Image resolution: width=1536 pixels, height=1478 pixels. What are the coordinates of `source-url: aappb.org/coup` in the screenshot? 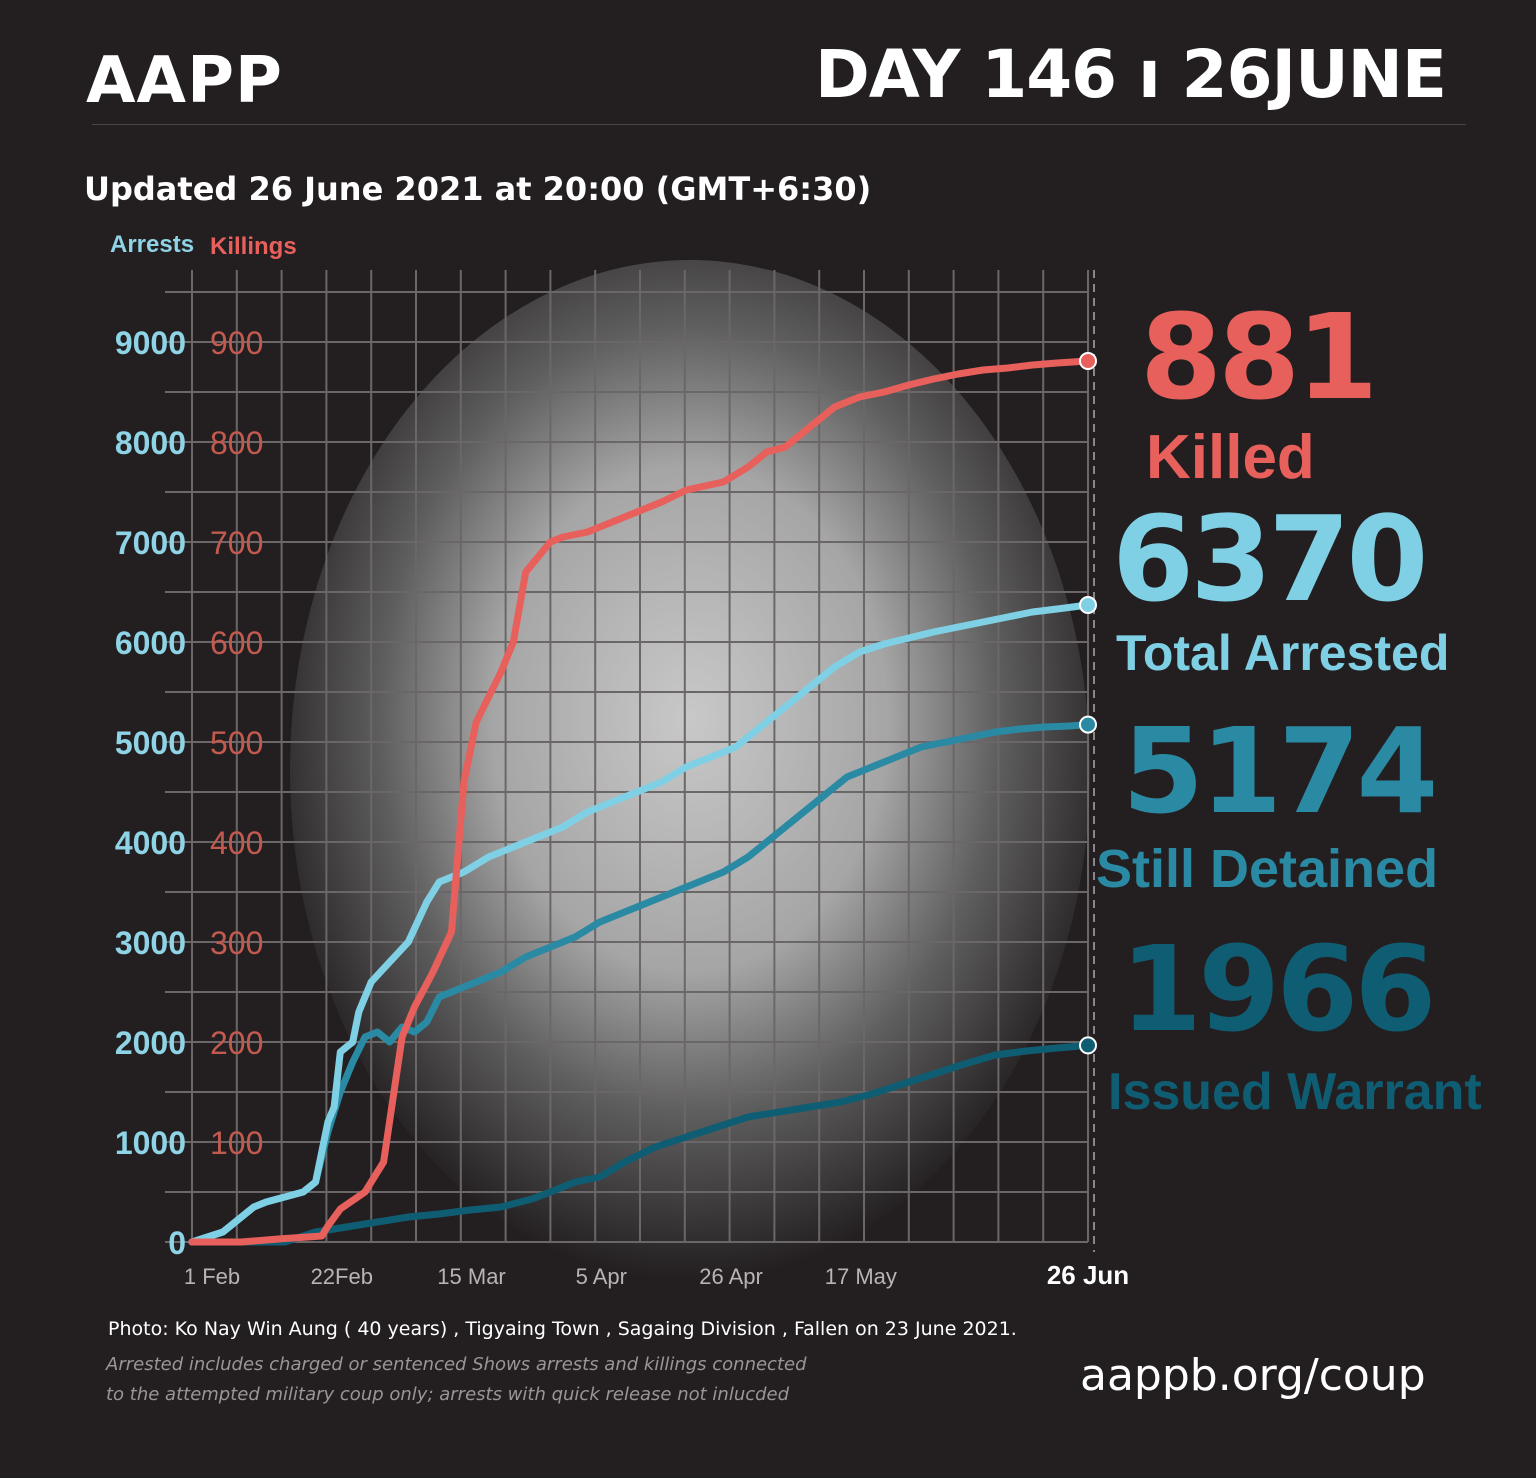 It's located at (1253, 1375).